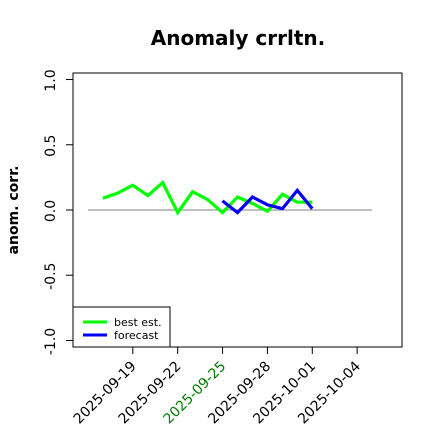 The image size is (440, 440). I want to click on y-tick-label: -1.0, so click(51, 341).